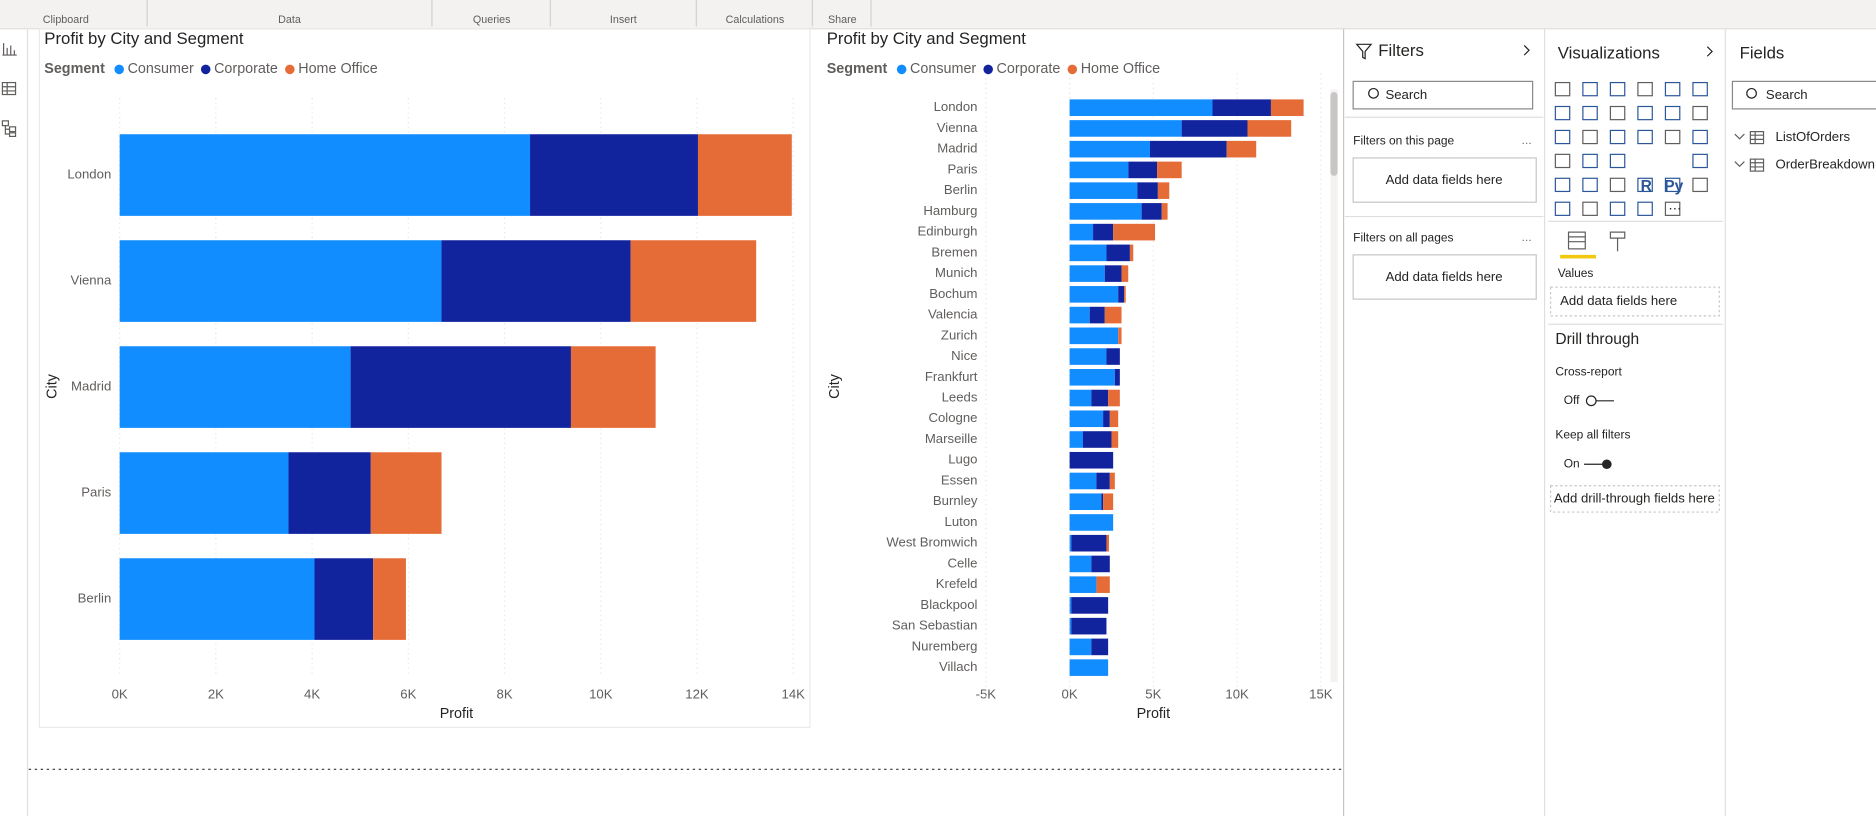 This screenshot has width=1876, height=816. Describe the element at coordinates (1443, 95) in the screenshot. I see `filters-search` at that location.